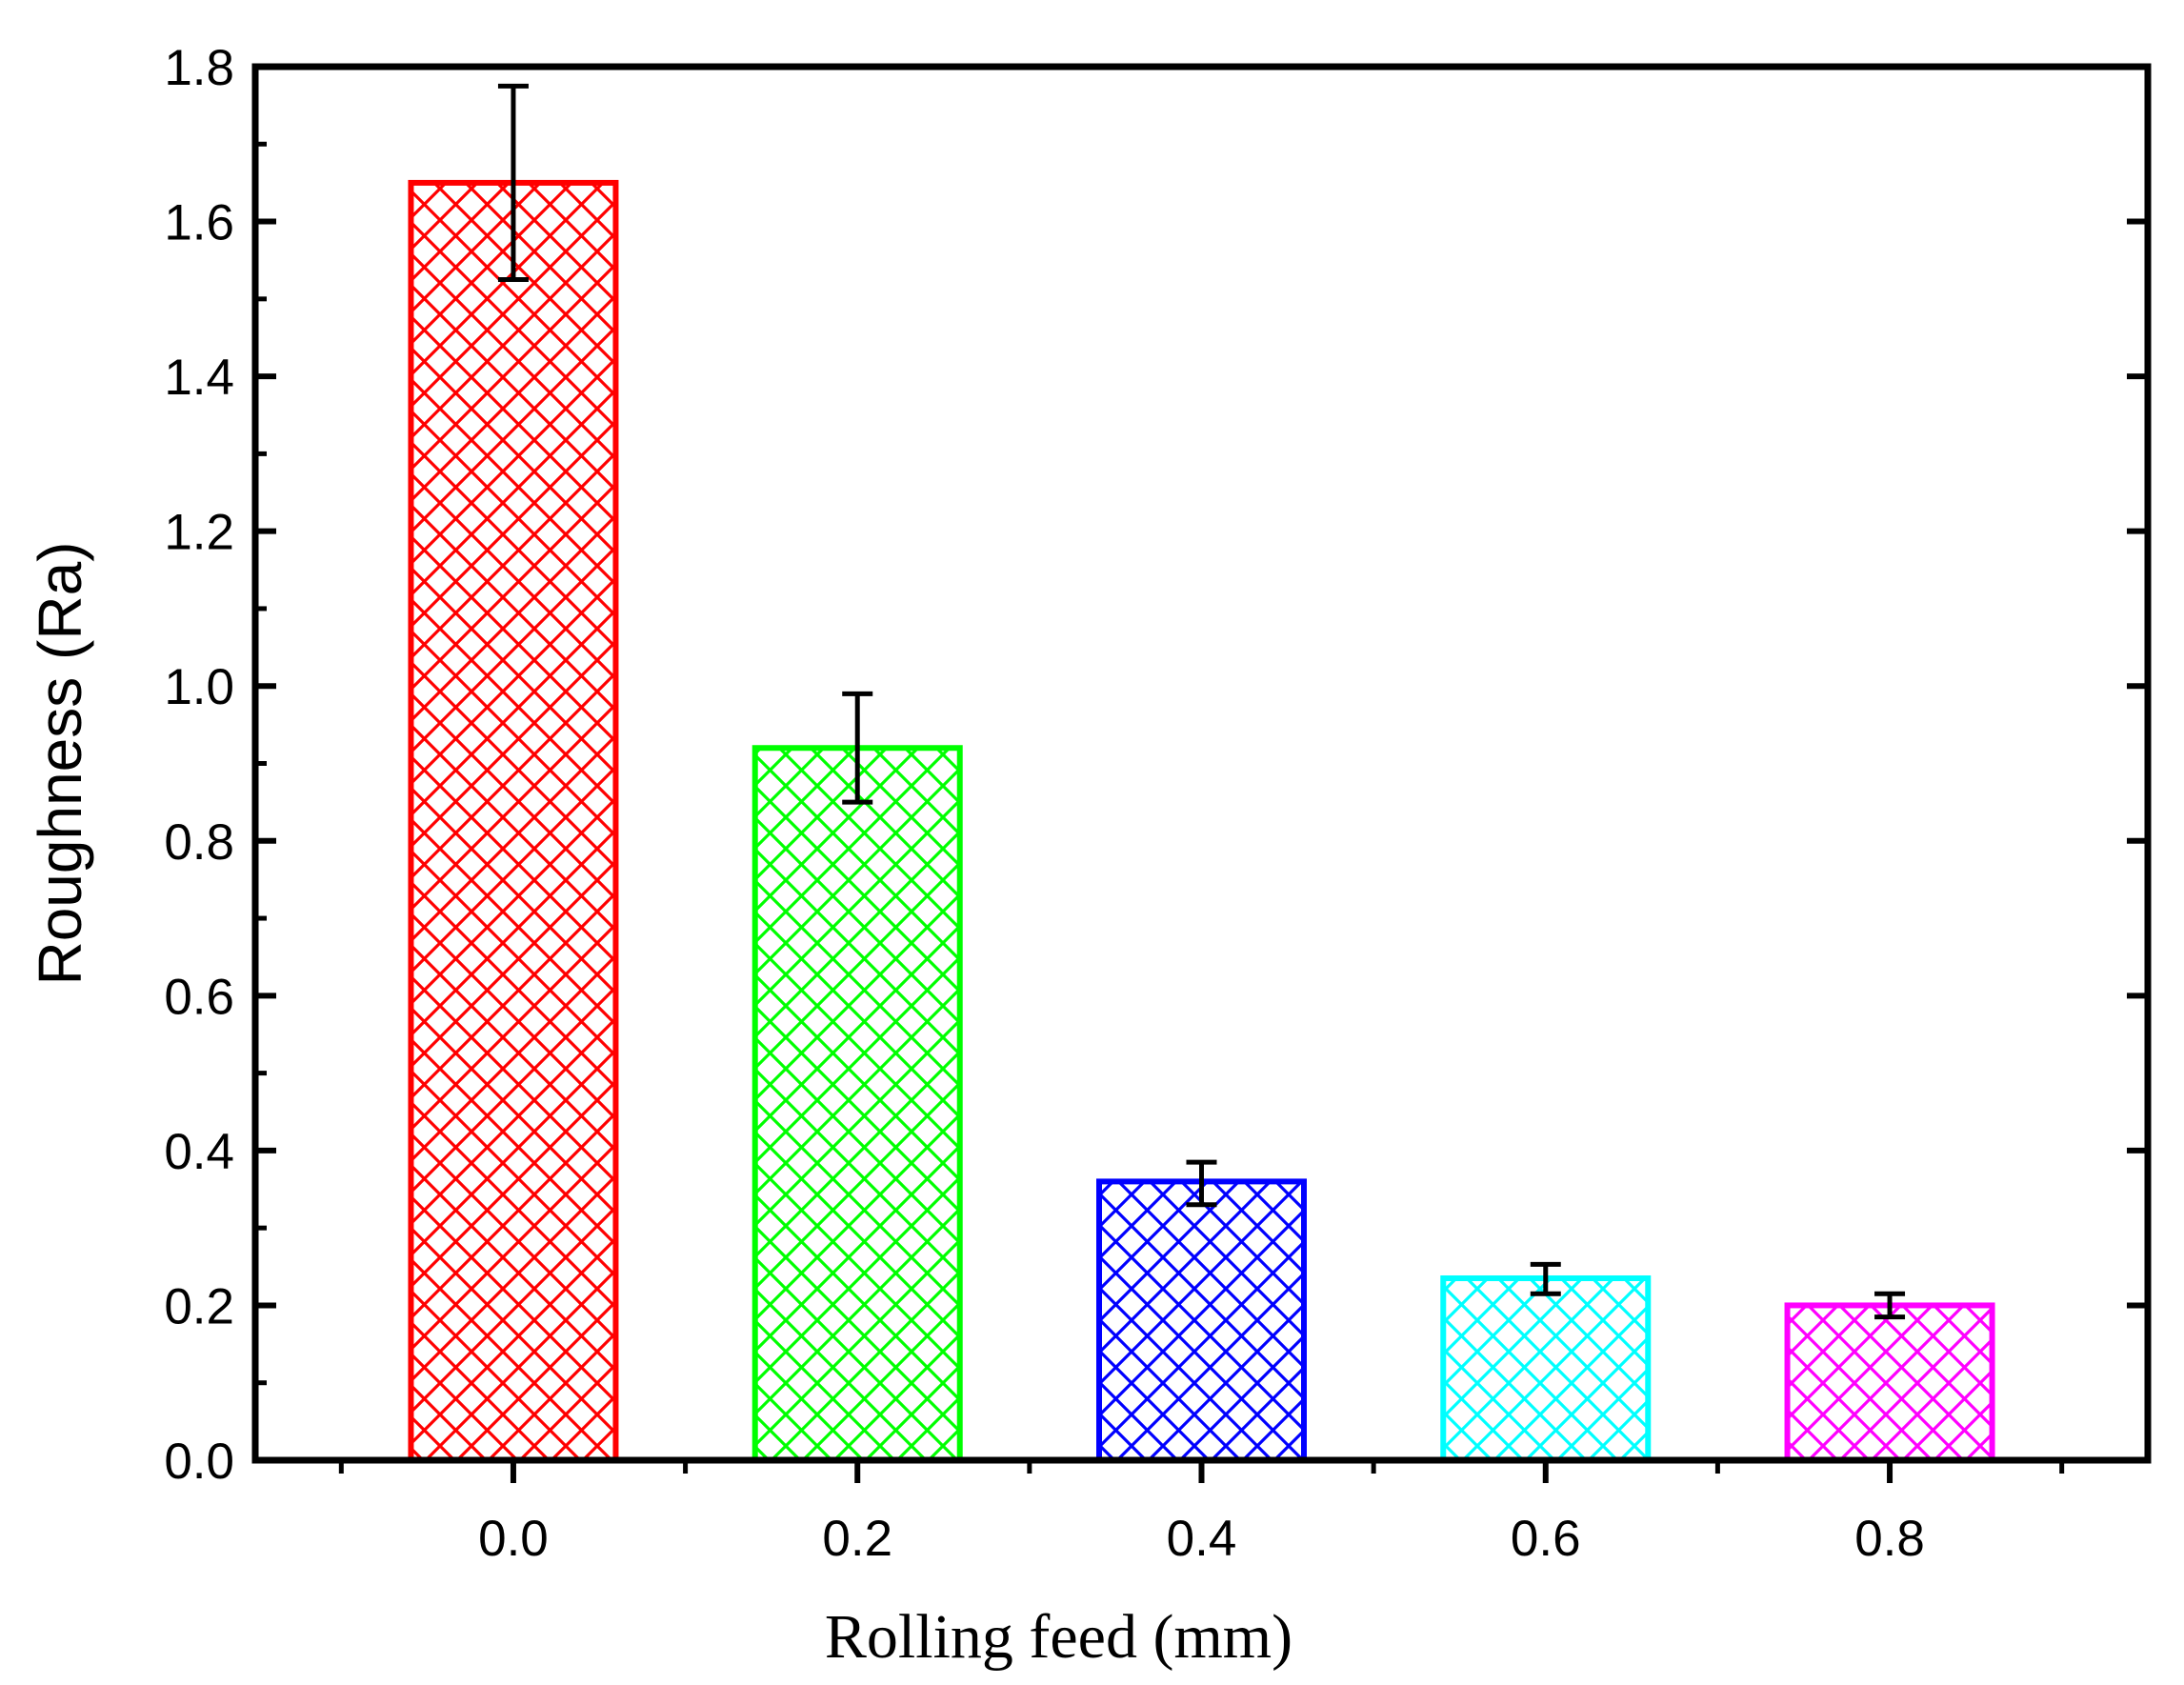  What do you see at coordinates (199, 1152) in the screenshot?
I see `y-tick-label: 0.4` at bounding box center [199, 1152].